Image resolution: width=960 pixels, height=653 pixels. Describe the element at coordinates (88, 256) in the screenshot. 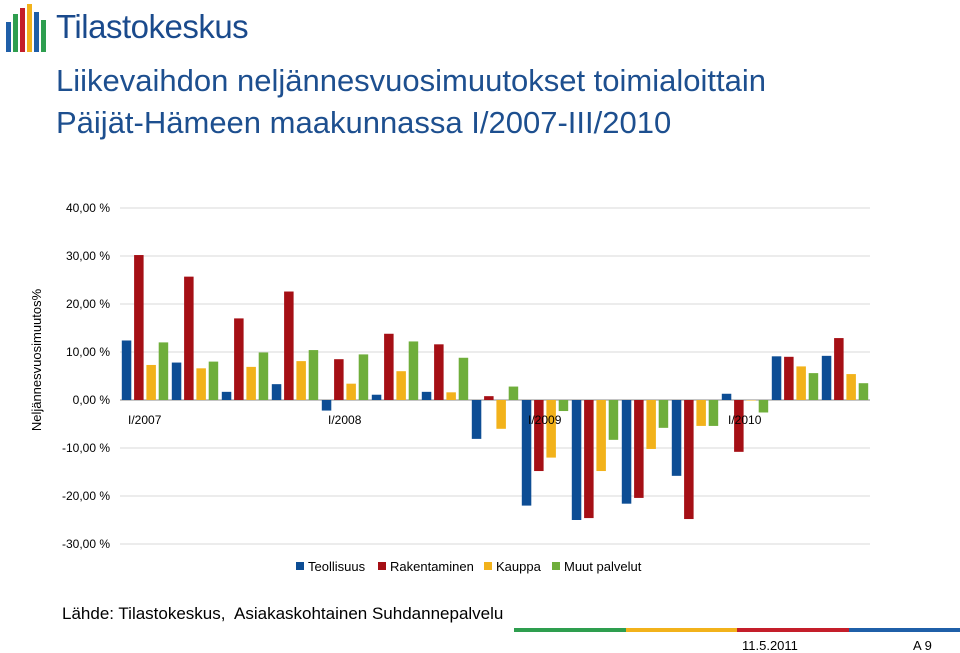

I see `y-tick-label: 30,00 %` at that location.